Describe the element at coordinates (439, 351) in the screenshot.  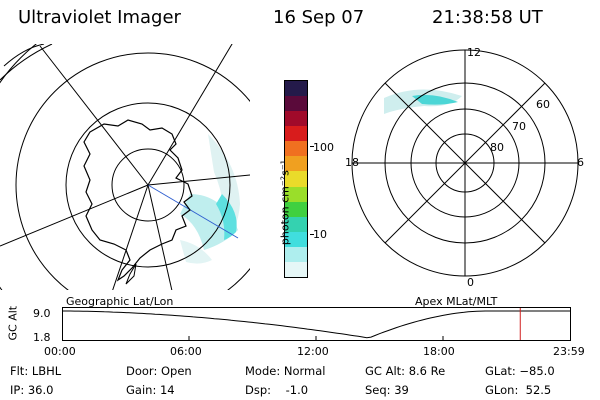
I see `time-tick-3: 18:00` at that location.